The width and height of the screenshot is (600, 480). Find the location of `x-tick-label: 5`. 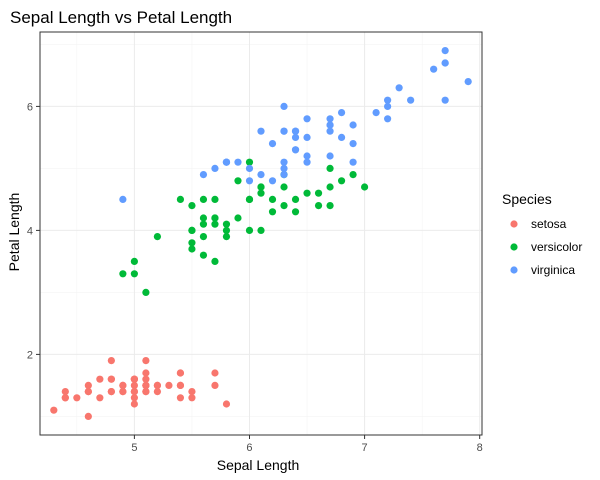

x-tick-label: 5 is located at coordinates (134, 448).